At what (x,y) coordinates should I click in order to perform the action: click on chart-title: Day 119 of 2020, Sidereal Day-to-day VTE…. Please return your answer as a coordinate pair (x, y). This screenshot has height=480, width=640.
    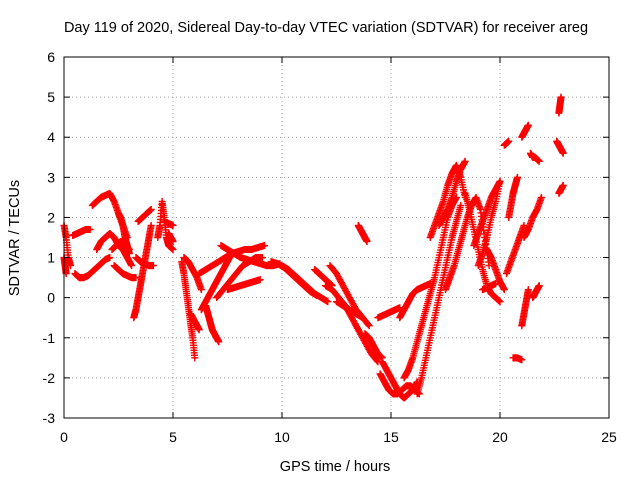
    Looking at the image, I should click on (326, 28).